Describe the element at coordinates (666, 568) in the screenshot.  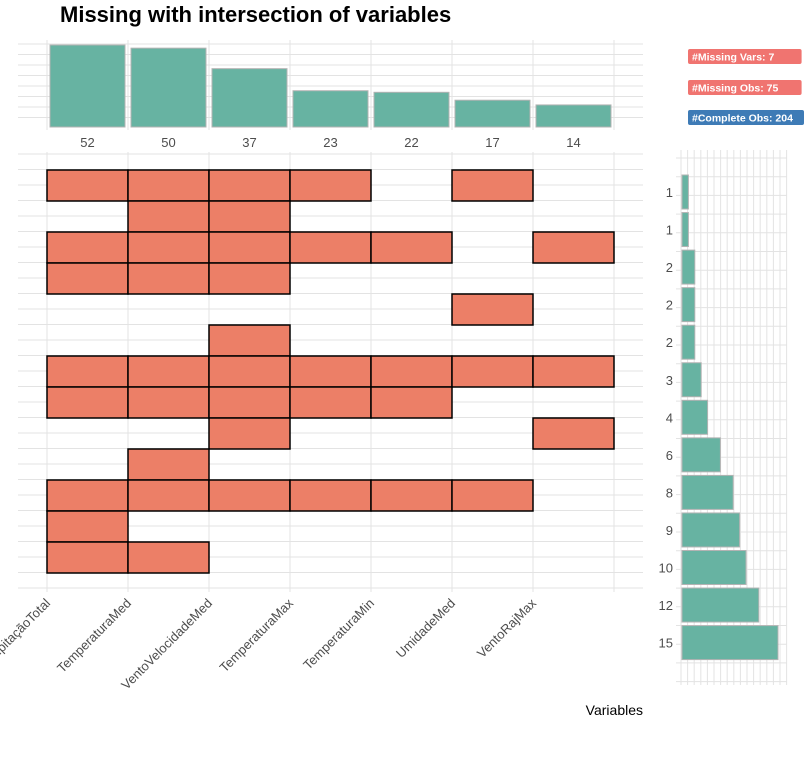
I see `intersection-size-label: 10` at that location.